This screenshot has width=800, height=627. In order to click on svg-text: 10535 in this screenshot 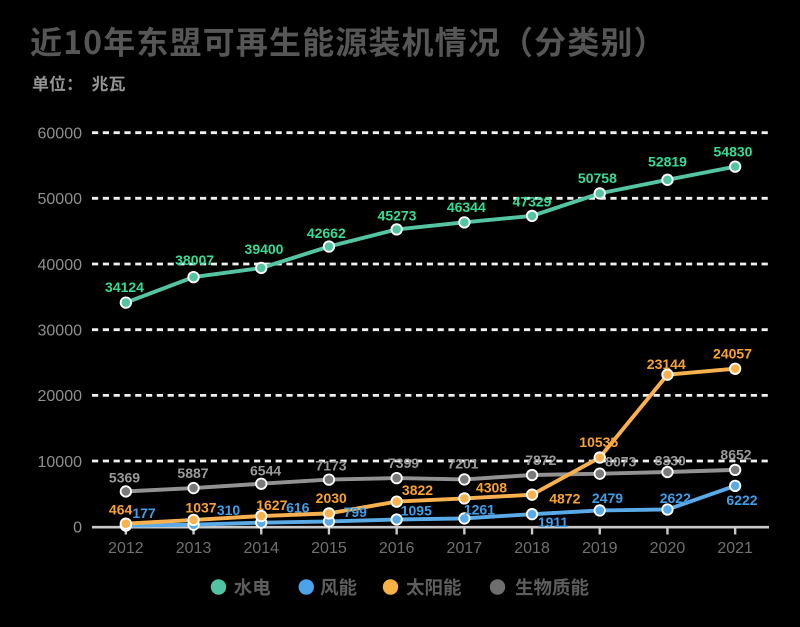, I will do `click(598, 442)`.